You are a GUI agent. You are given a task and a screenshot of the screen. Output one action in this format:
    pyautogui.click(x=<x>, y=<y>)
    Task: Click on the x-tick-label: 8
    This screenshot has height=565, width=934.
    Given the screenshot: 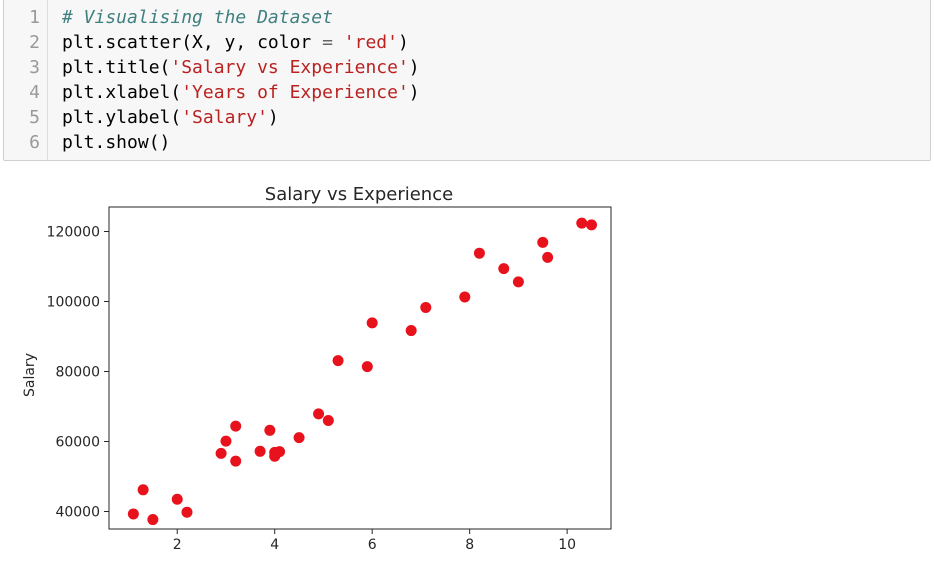 What is the action you would take?
    pyautogui.click(x=469, y=545)
    